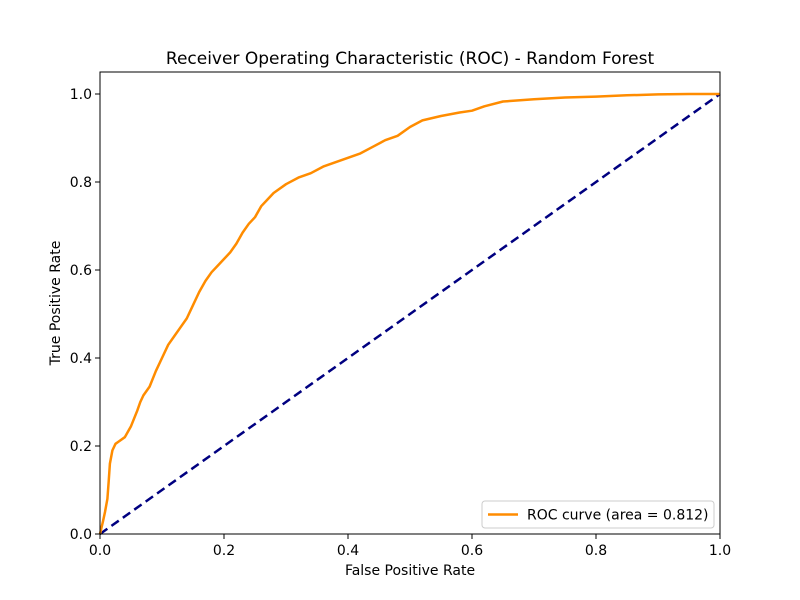 Image resolution: width=800 pixels, height=600 pixels. I want to click on x-tick-label: 0.2, so click(224, 551).